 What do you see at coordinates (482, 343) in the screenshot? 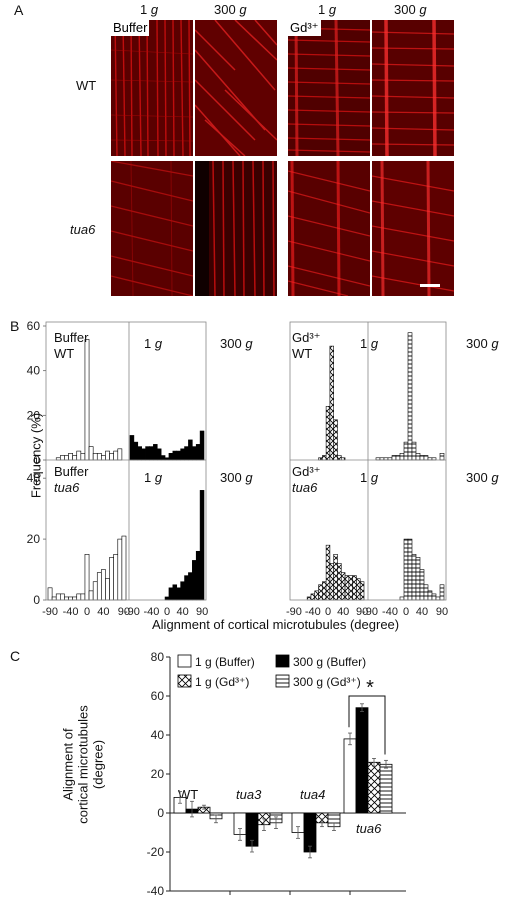
I see `label-tr4-g: 300 g` at bounding box center [482, 343].